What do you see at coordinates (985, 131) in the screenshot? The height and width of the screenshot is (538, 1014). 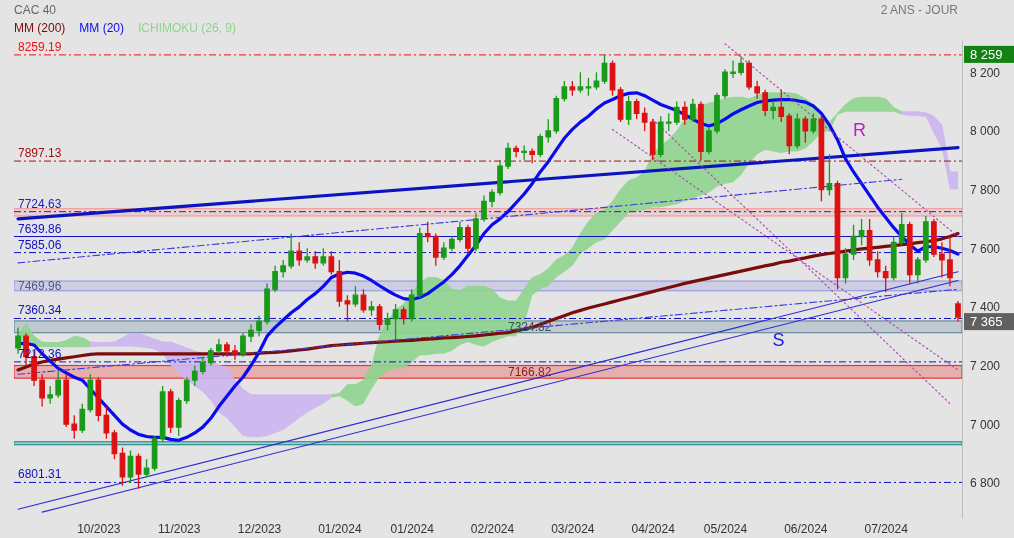 I see `y-tick-label: 8 000` at bounding box center [985, 131].